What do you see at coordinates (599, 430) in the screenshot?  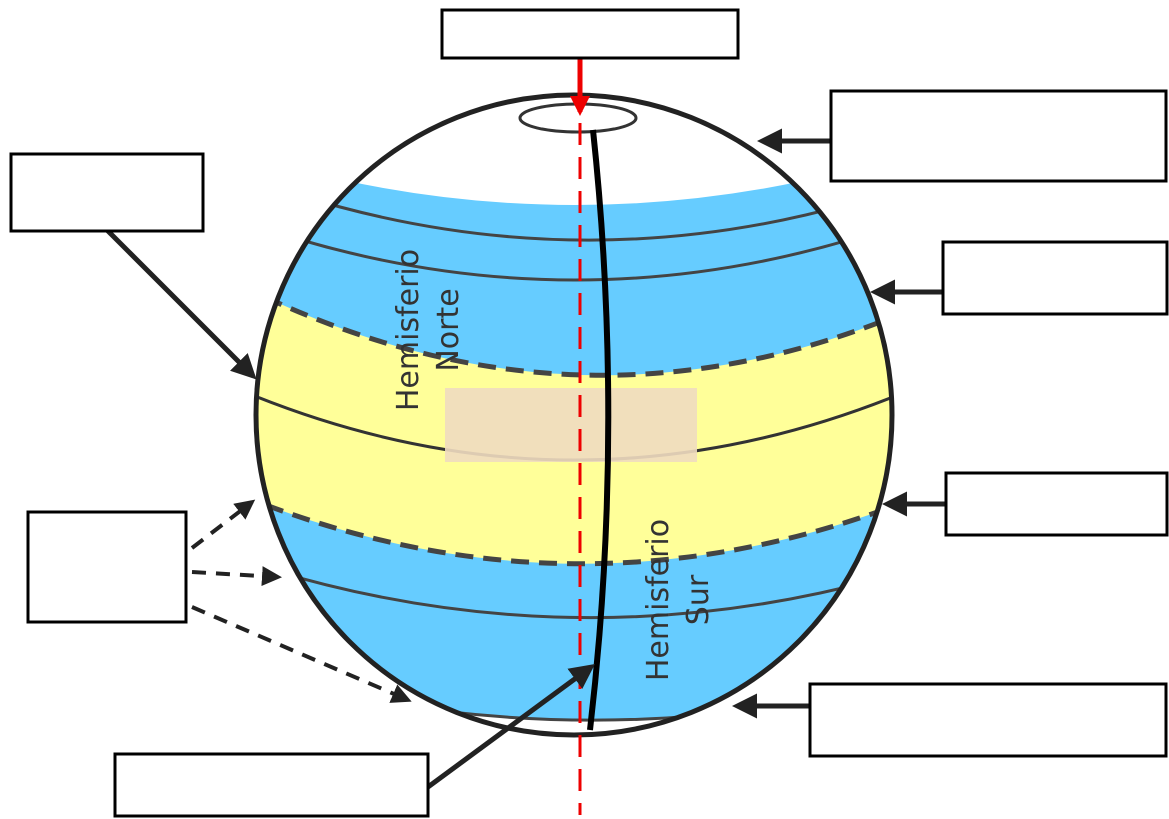 I see `meridian` at bounding box center [599, 430].